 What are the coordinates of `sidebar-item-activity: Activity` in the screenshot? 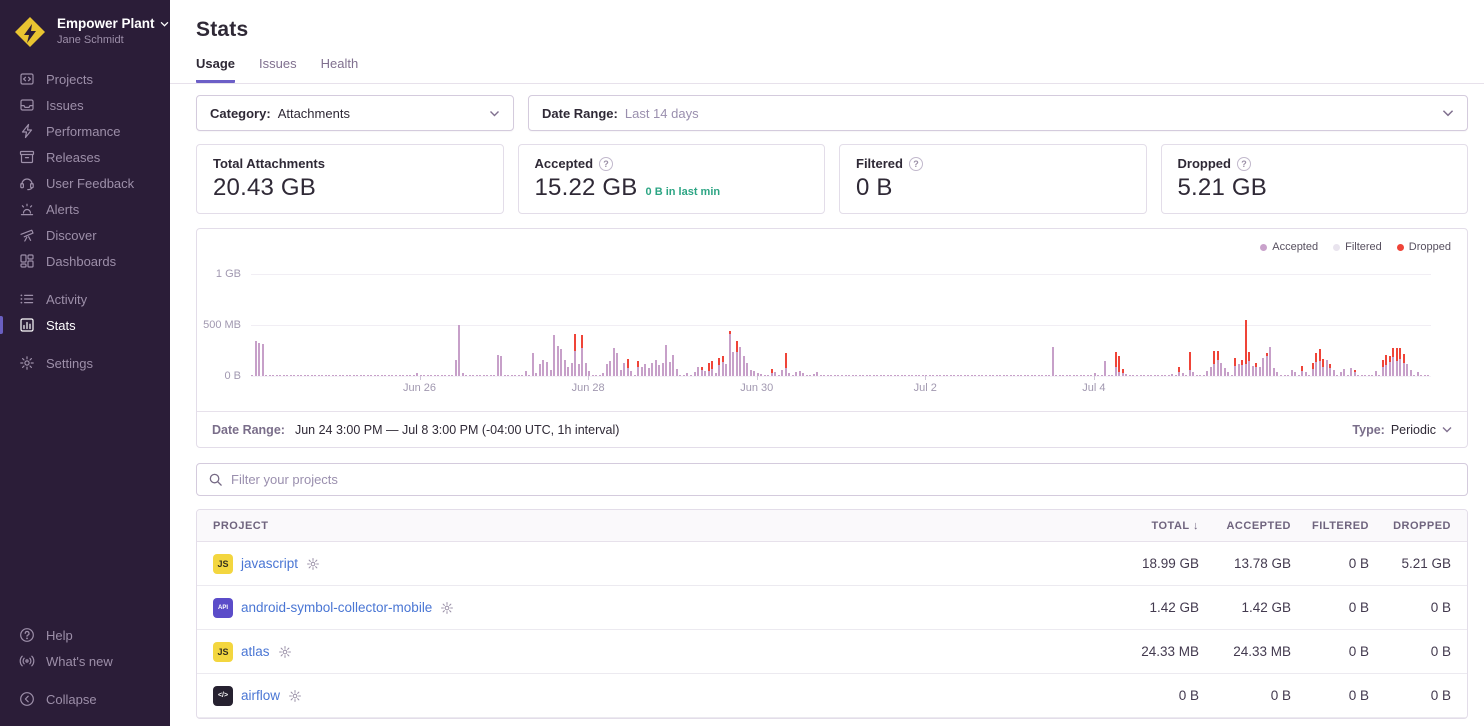 It's located at (85, 299).